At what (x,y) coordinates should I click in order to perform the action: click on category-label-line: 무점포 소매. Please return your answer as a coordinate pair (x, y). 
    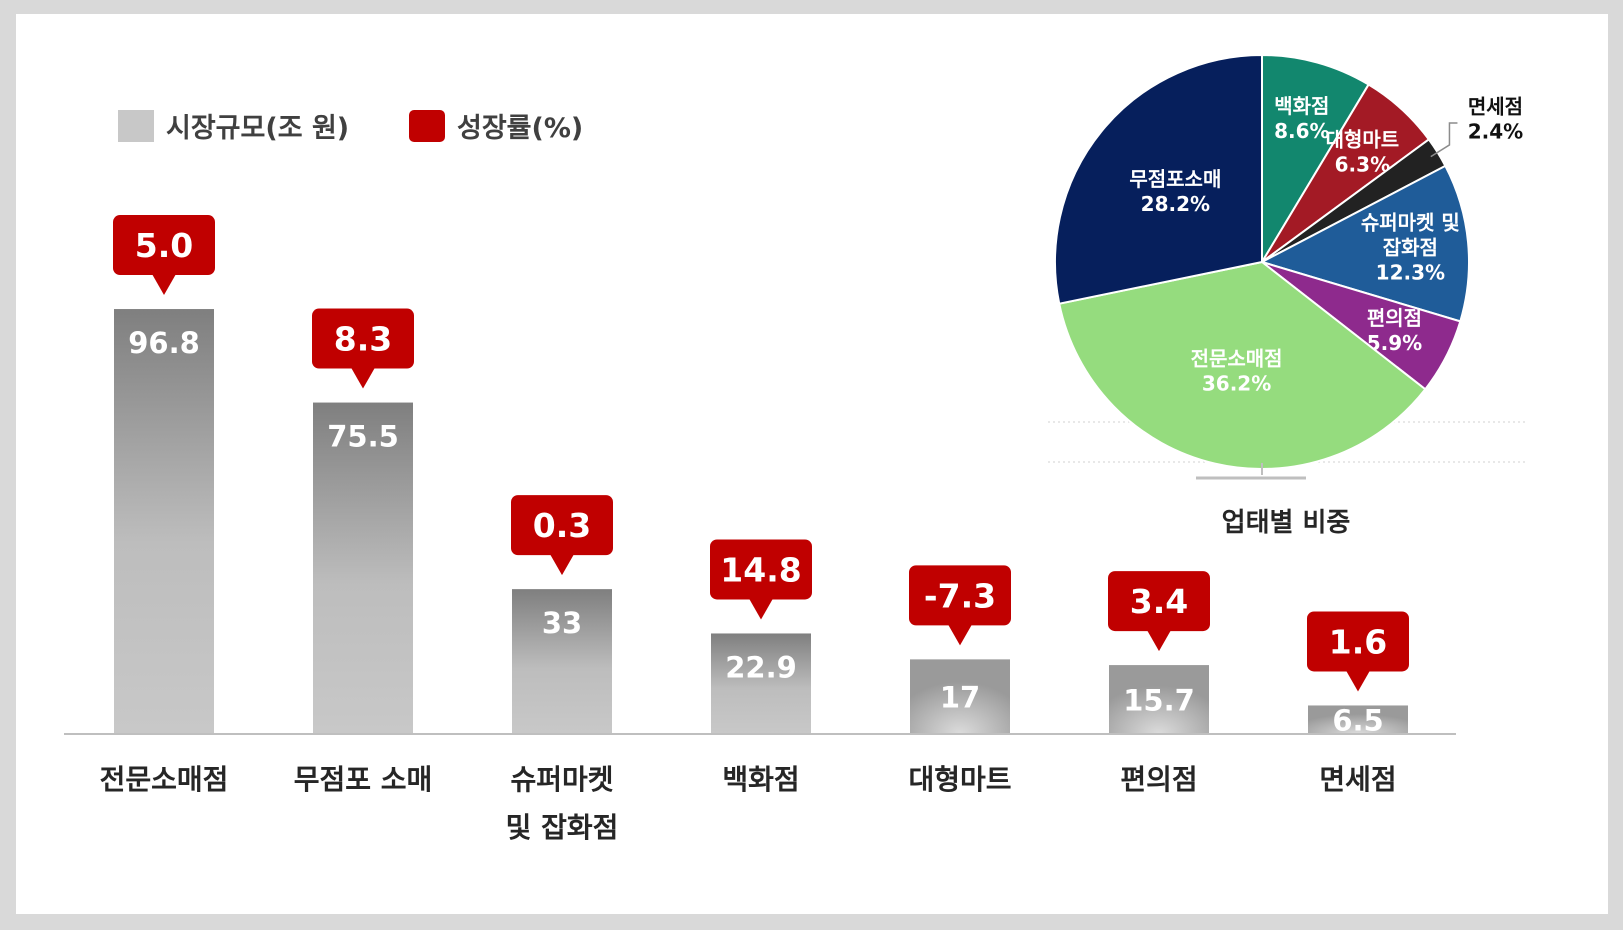
    Looking at the image, I should click on (363, 779).